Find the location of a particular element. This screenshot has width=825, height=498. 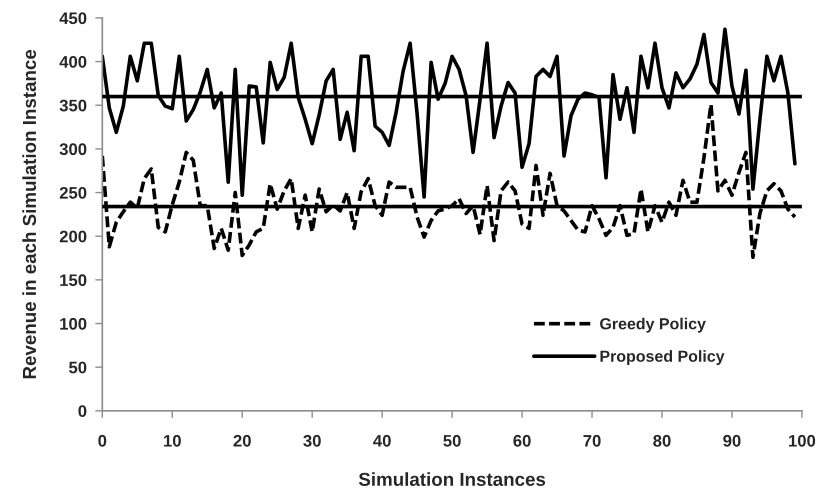

x-tick-label: 30 is located at coordinates (312, 440).